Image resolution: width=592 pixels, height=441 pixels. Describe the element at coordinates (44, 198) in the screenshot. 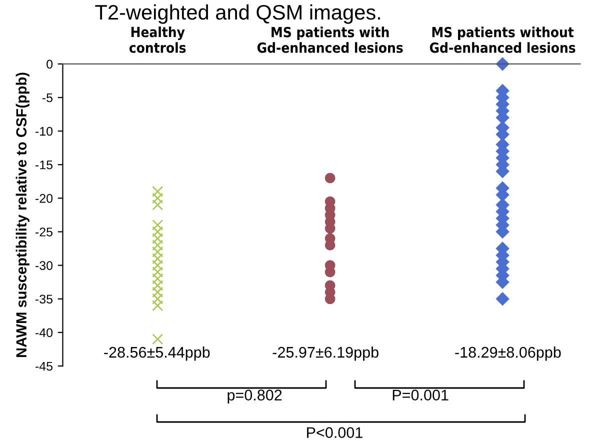

I see `y-tick-label: -20` at that location.